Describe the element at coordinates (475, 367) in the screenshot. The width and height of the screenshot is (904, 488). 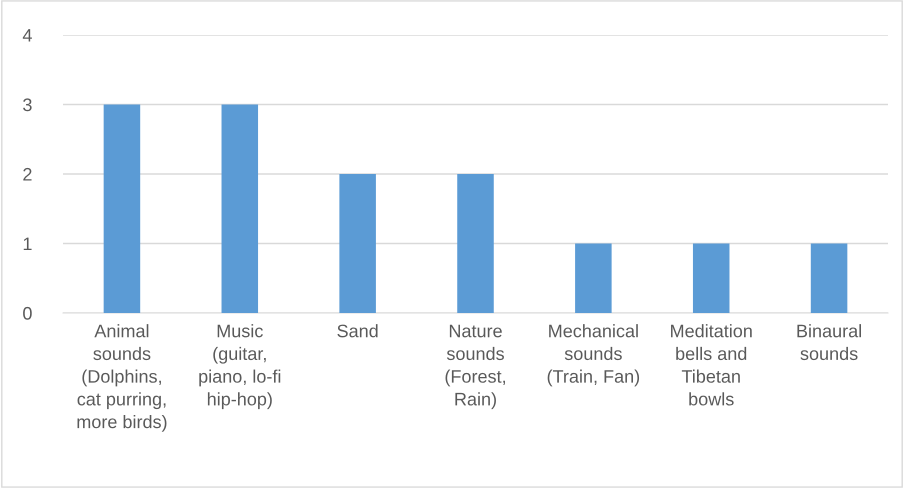
I see `x-tick-label: Nature sounds (Forest, Rain)` at that location.